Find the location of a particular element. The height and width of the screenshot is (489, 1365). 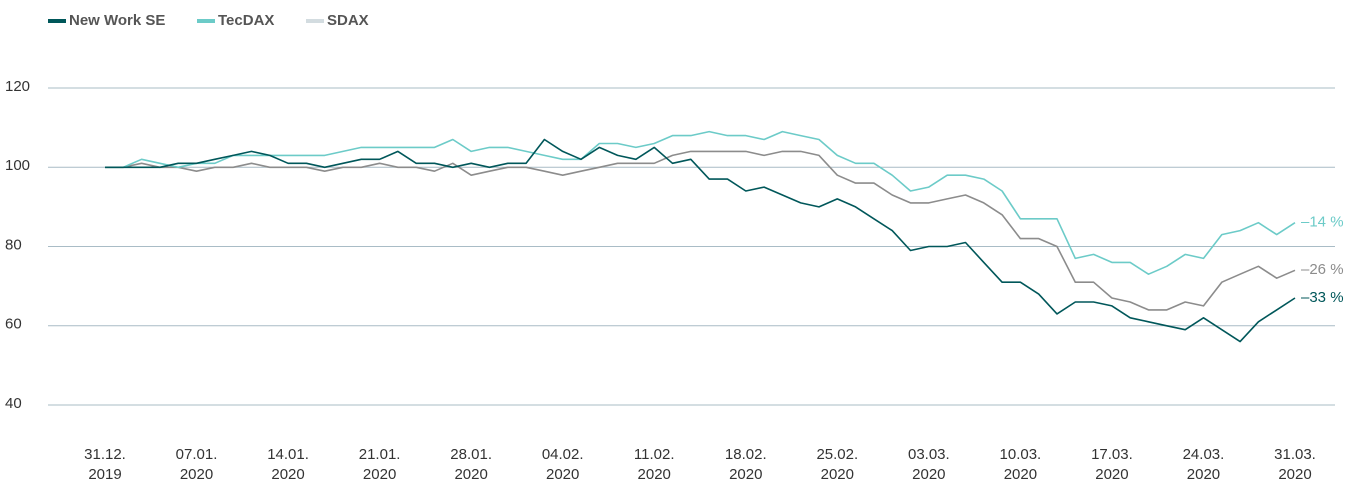

legend-label: SDAX is located at coordinates (348, 20).